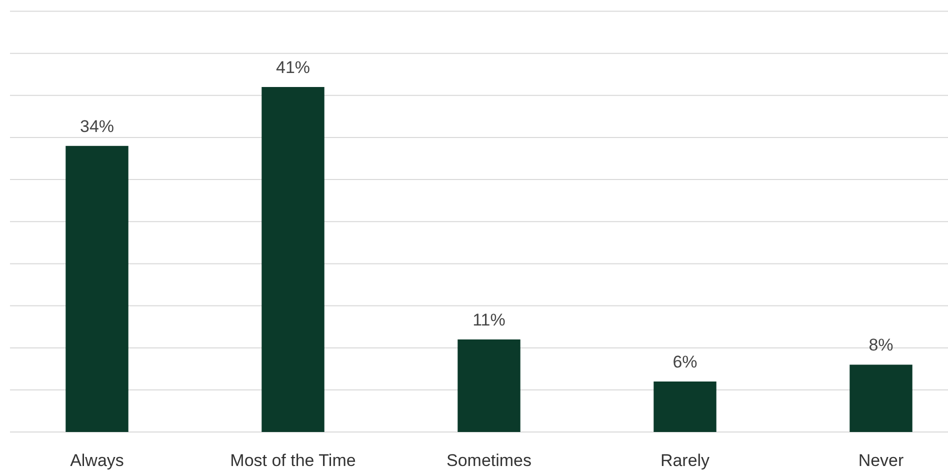 The image size is (948, 471). I want to click on x-tick-label: Always, so click(97, 460).